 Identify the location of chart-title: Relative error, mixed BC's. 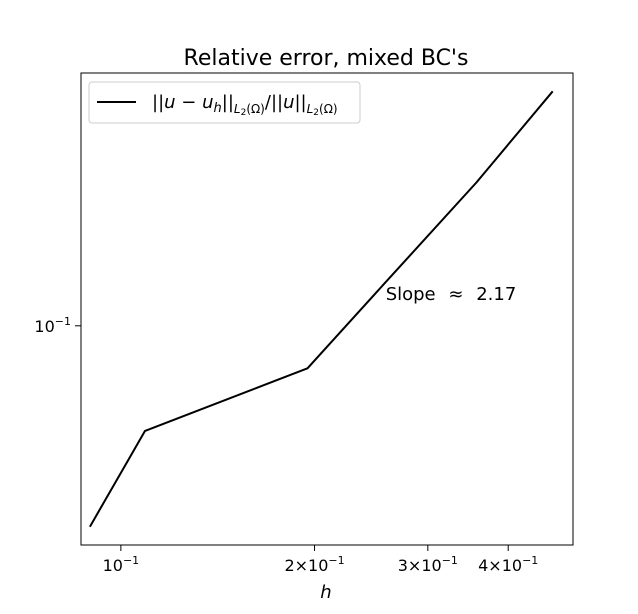
(326, 58).